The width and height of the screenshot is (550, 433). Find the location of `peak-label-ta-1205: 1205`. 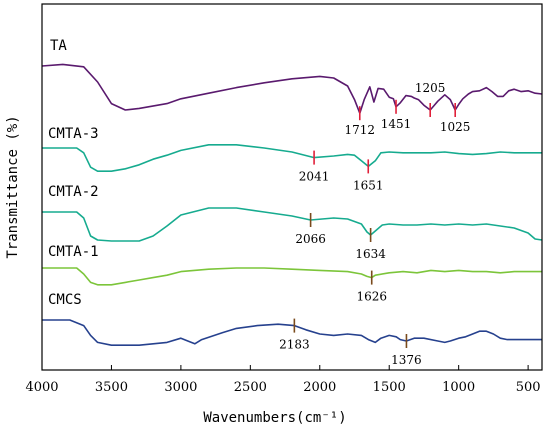

peak-label-ta-1205: 1205 is located at coordinates (430, 88).